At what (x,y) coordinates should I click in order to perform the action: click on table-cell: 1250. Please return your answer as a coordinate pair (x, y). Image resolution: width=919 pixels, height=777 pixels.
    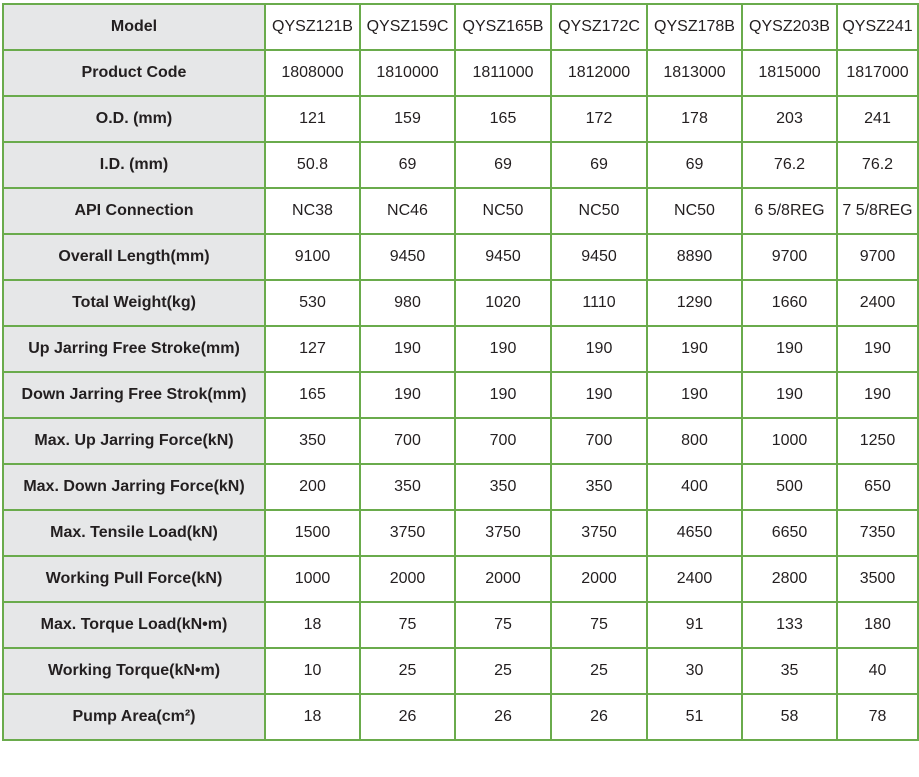
    Looking at the image, I should click on (877, 441).